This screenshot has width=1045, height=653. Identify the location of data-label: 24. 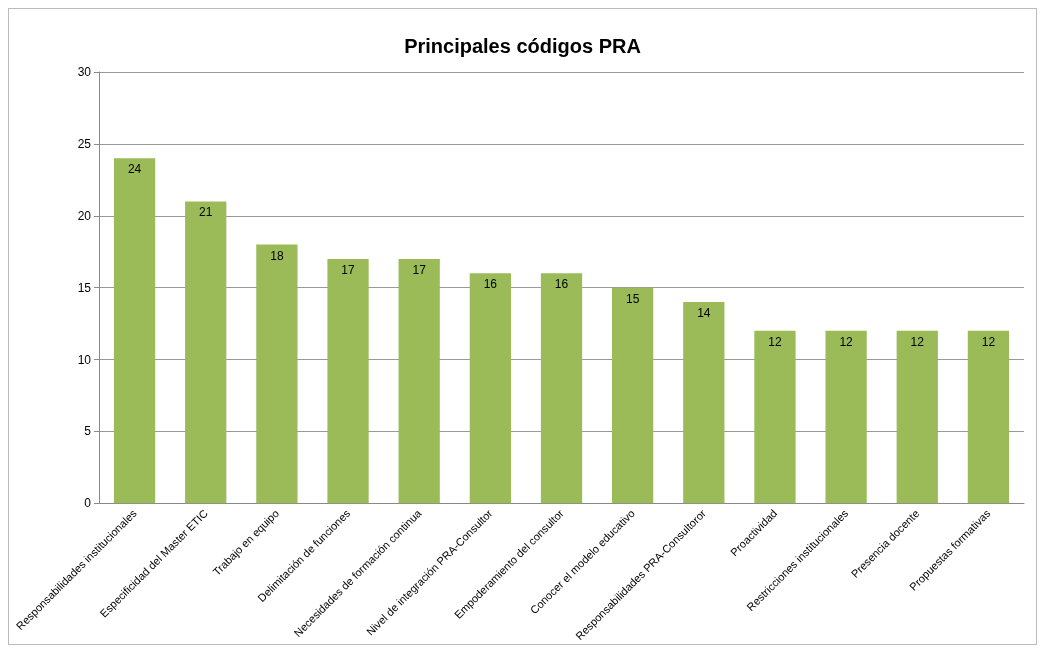
(134, 169).